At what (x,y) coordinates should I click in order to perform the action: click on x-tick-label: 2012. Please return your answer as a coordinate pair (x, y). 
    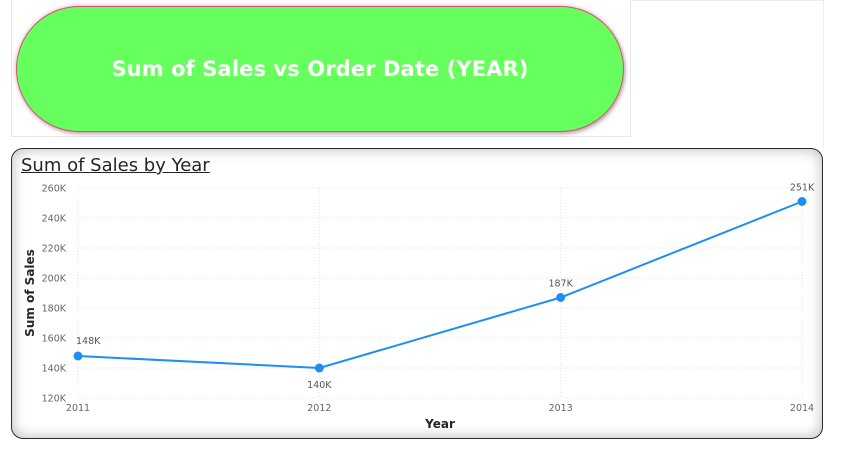
    Looking at the image, I should click on (319, 408).